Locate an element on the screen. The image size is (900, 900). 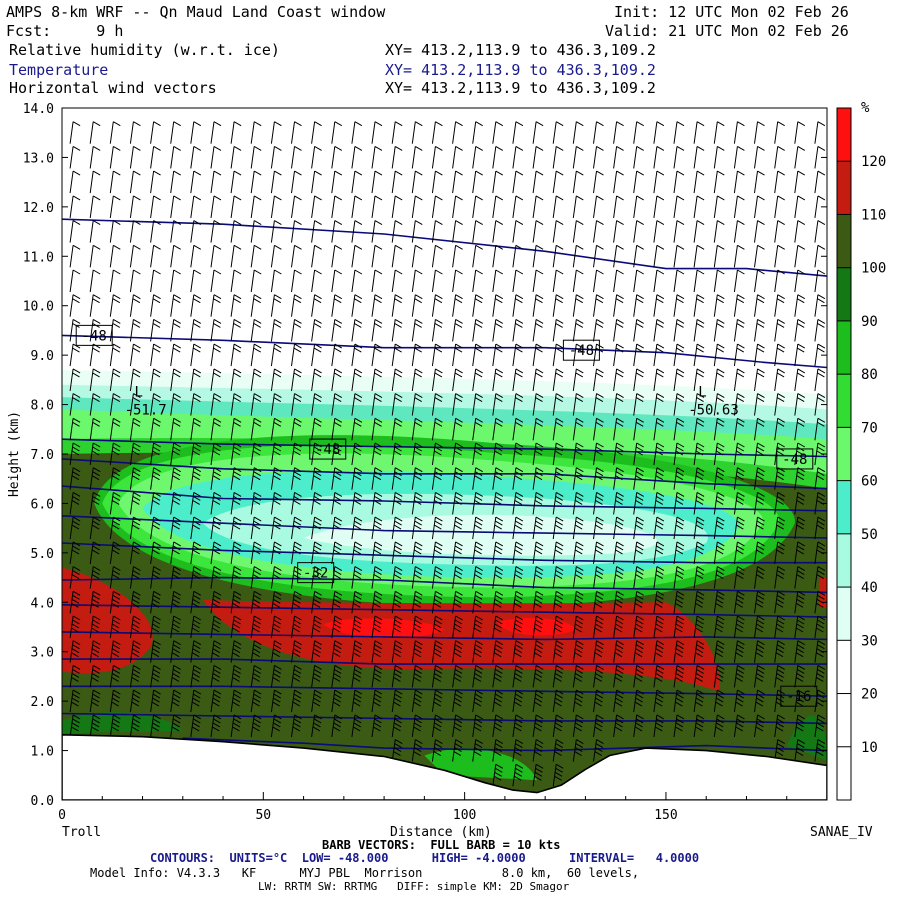
y-tick-label: 8.0 is located at coordinates (42, 406).